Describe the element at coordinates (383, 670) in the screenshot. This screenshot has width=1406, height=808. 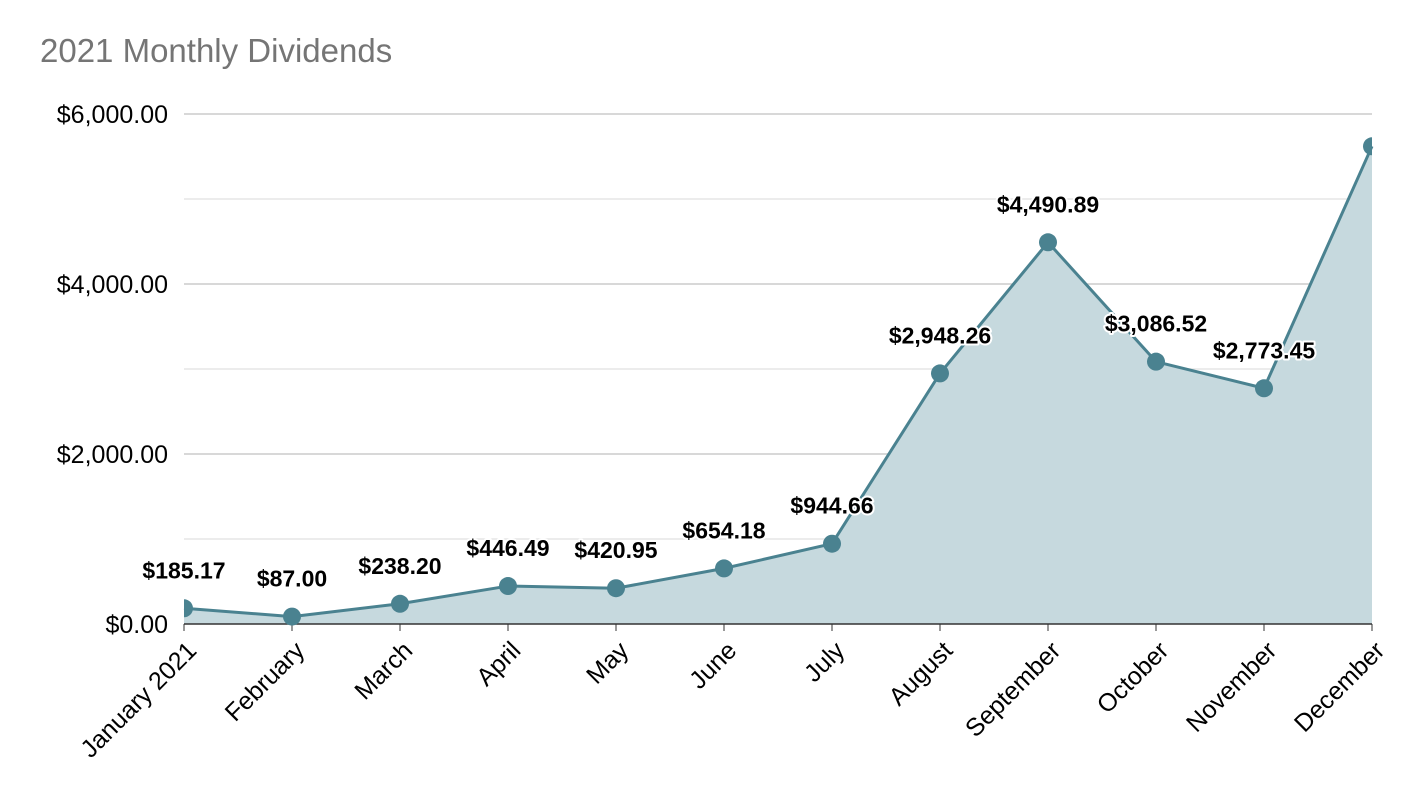
I see `x-tick-label: March` at that location.